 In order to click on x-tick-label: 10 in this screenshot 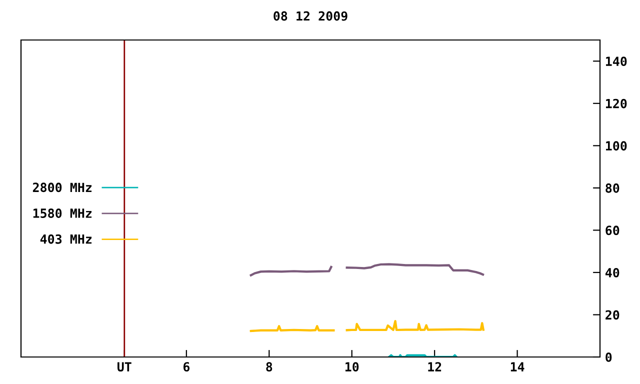, I will do `click(352, 367)`.